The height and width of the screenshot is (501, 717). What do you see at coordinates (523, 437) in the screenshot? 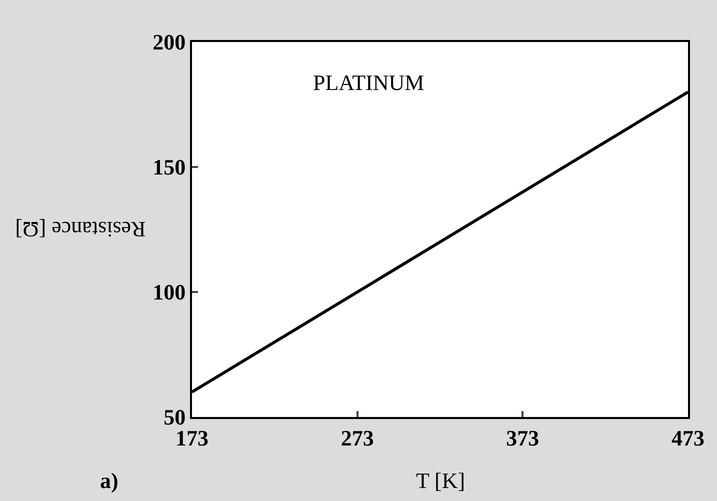
I see `x-tick-label: 373` at bounding box center [523, 437].